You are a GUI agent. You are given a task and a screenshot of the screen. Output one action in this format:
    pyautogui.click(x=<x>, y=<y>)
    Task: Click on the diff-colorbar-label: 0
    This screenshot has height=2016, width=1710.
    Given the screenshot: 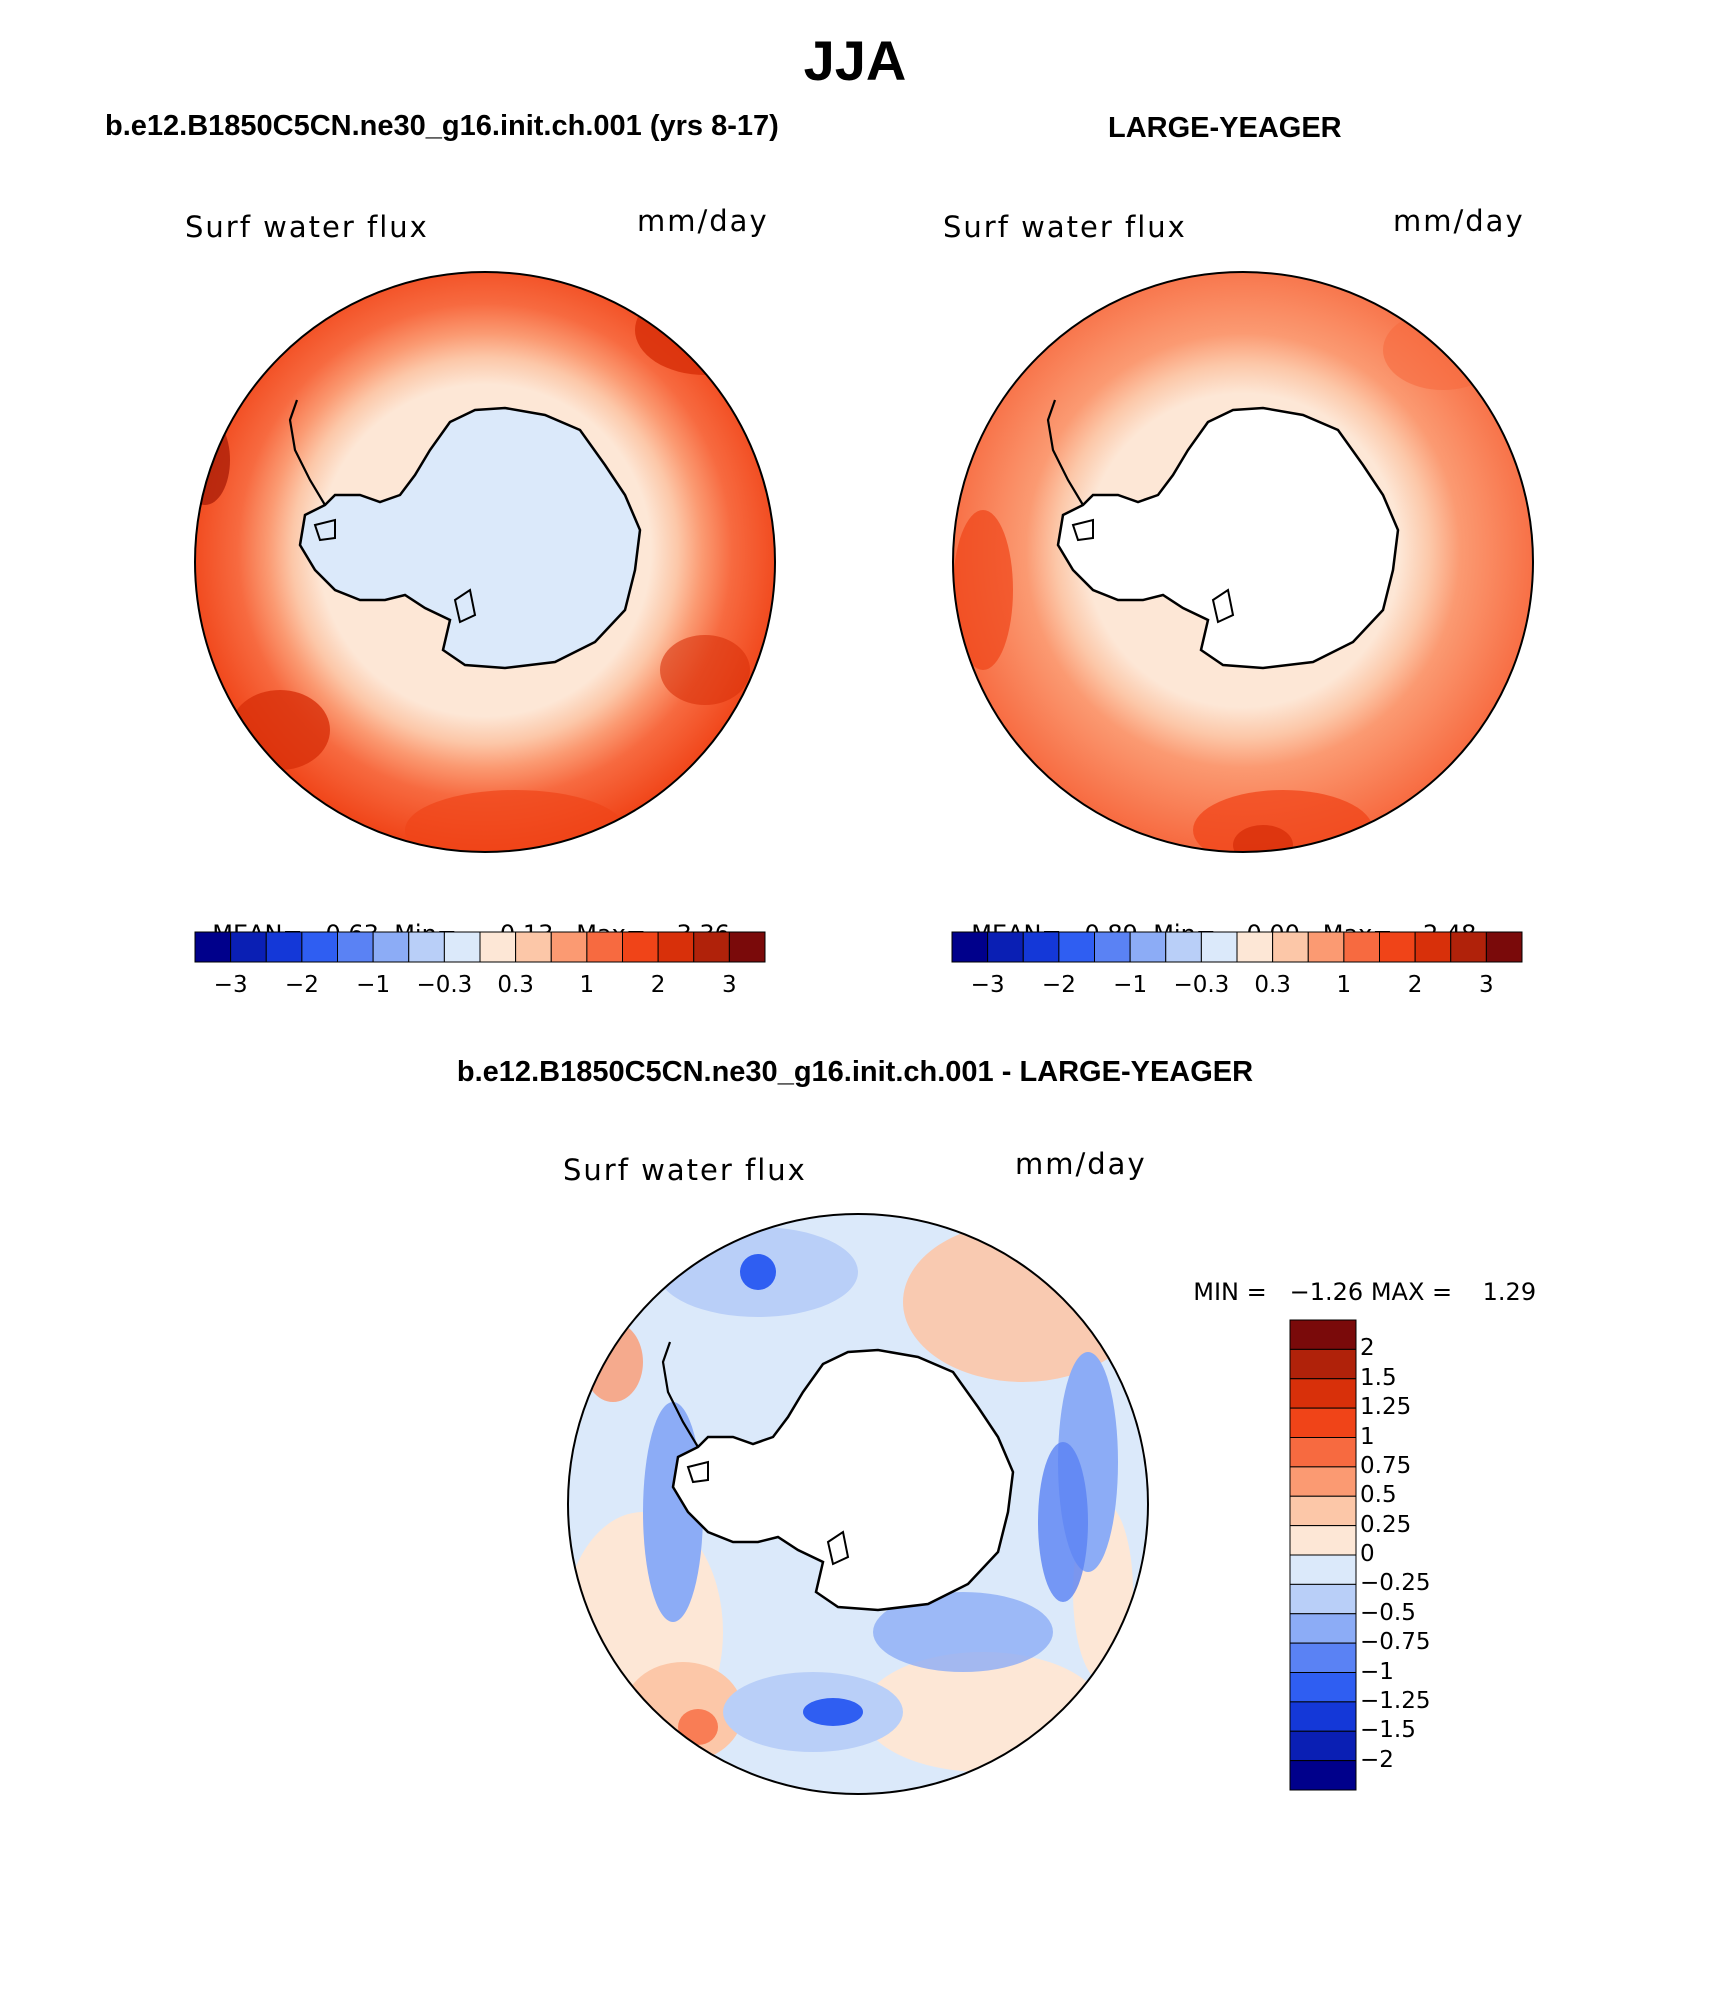 What is the action you would take?
    pyautogui.click(x=1367, y=1554)
    